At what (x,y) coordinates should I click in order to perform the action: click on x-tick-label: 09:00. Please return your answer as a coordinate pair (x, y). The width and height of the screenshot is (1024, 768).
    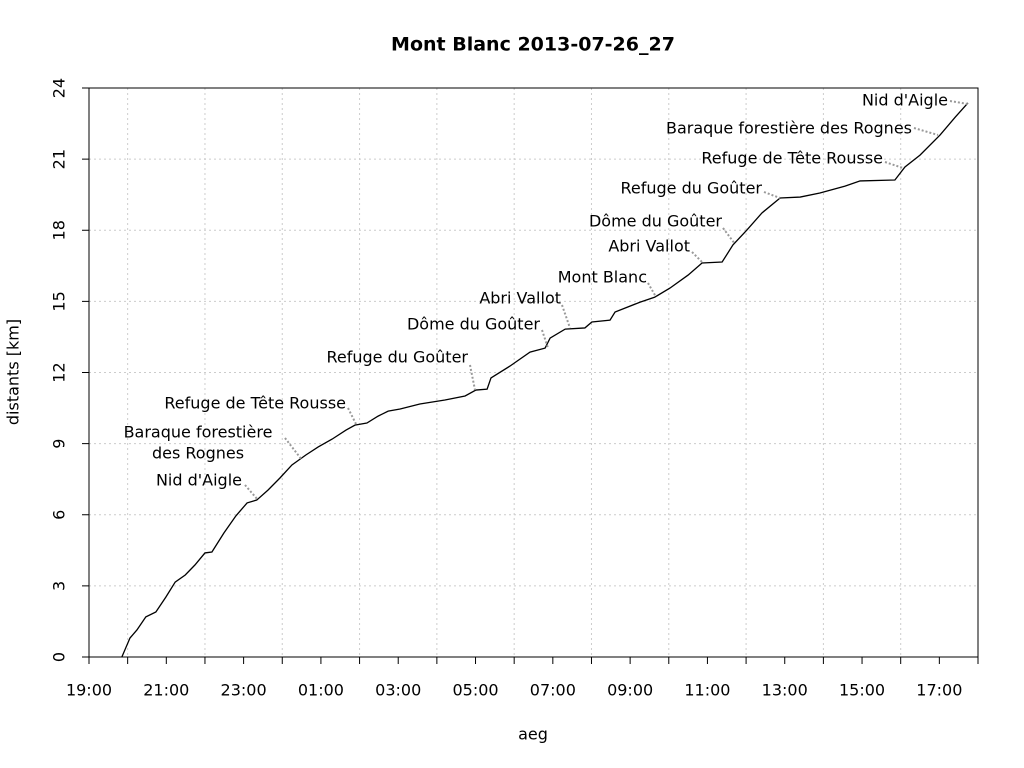
    Looking at the image, I should click on (630, 690).